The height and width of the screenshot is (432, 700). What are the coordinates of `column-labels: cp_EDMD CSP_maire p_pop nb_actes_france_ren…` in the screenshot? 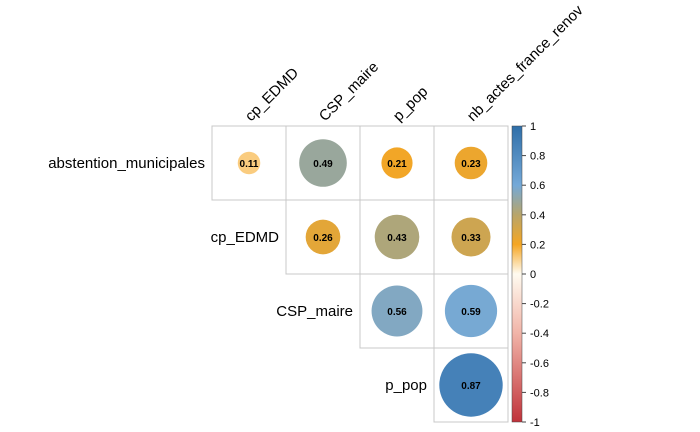 It's located at (414, 63).